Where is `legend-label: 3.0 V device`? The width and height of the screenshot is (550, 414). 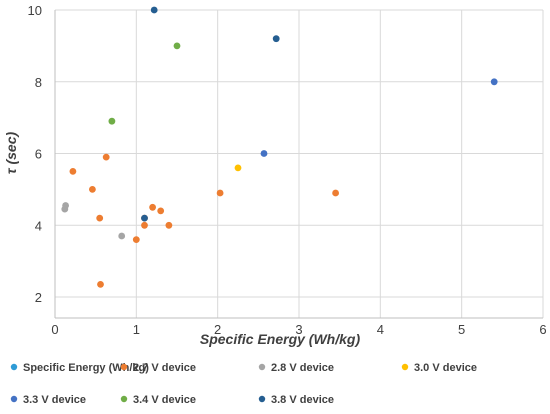
legend-label: 3.0 V device is located at coordinates (445, 368).